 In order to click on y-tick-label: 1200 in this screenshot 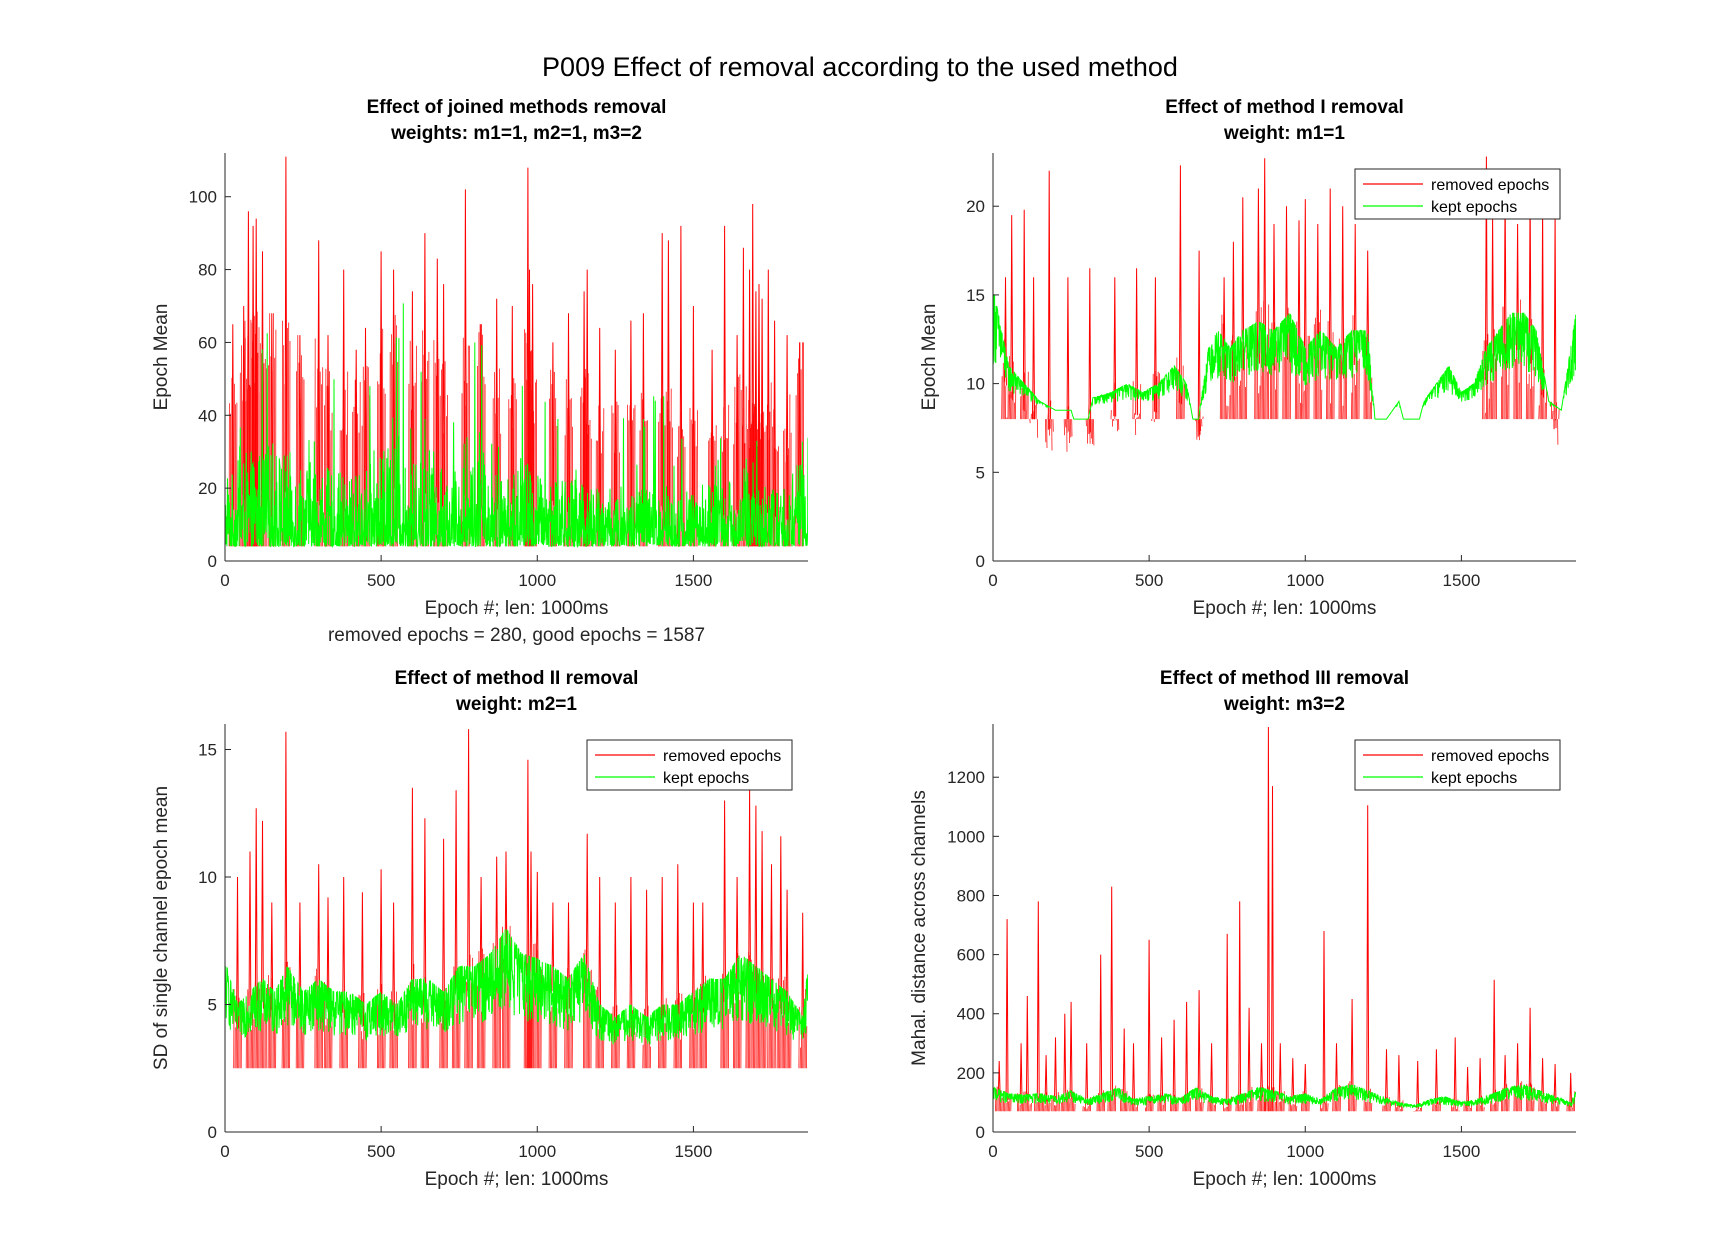, I will do `click(966, 777)`.